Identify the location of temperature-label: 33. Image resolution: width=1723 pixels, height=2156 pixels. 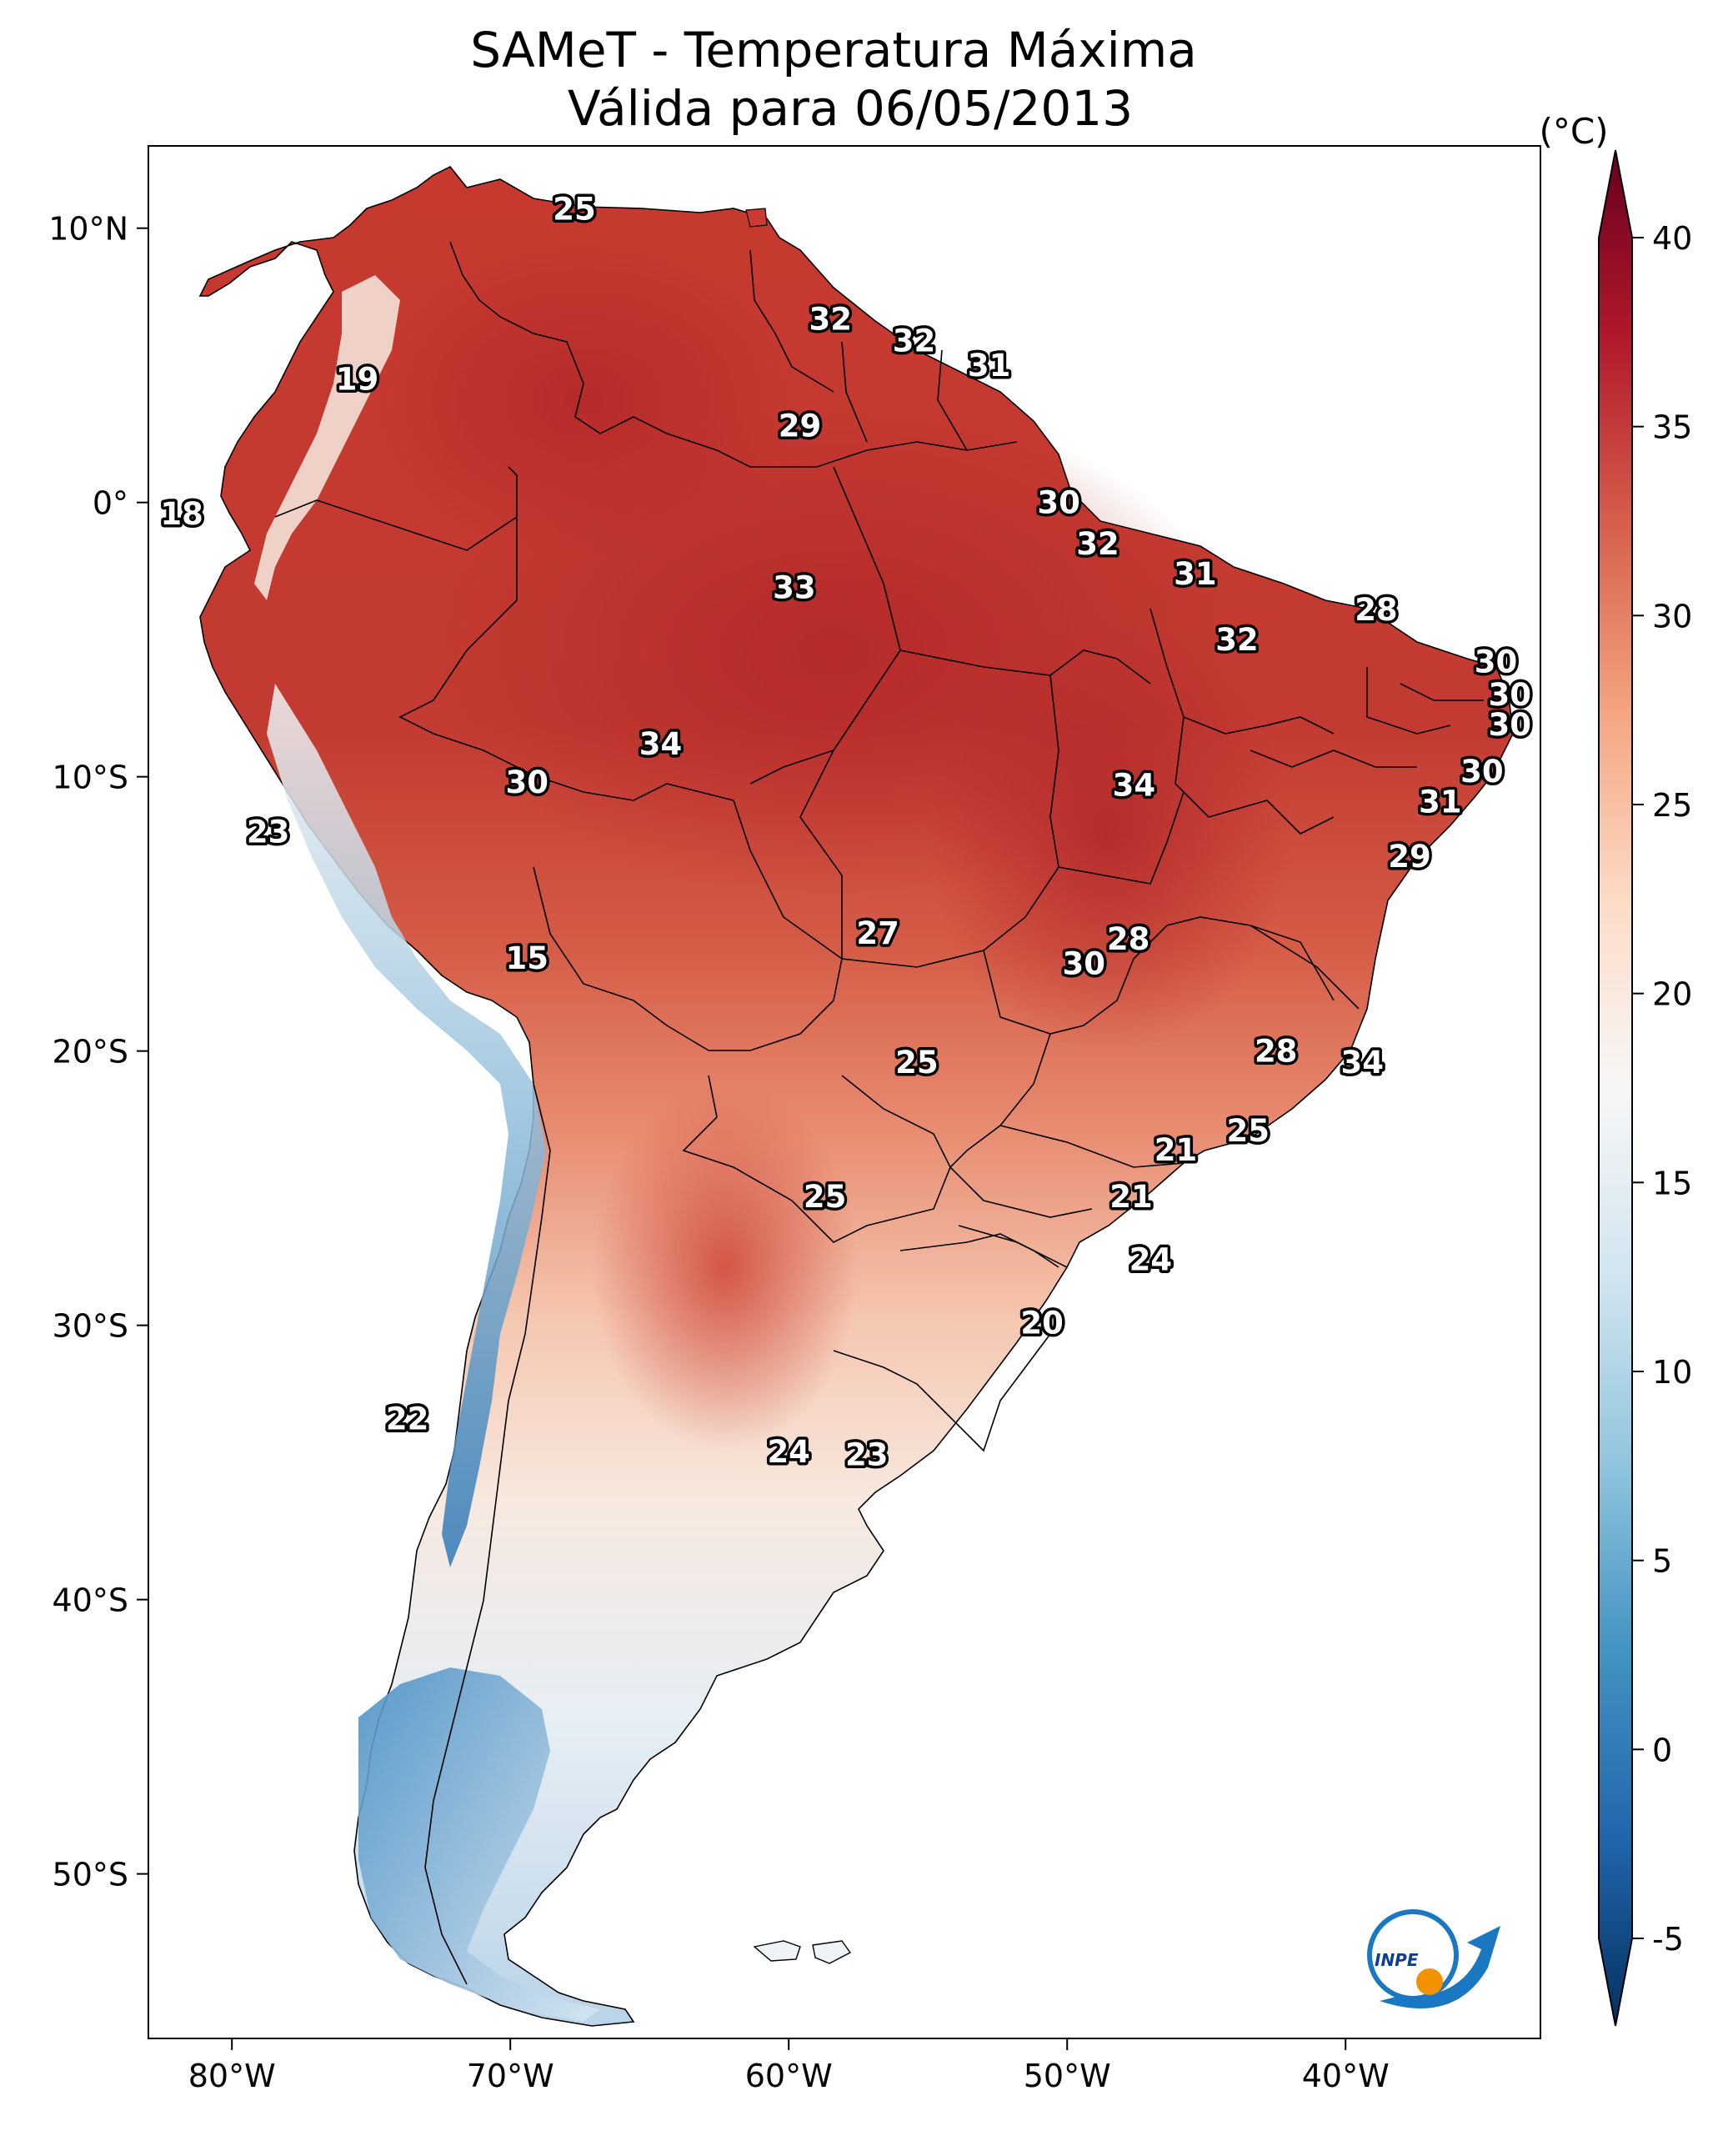
(794, 588).